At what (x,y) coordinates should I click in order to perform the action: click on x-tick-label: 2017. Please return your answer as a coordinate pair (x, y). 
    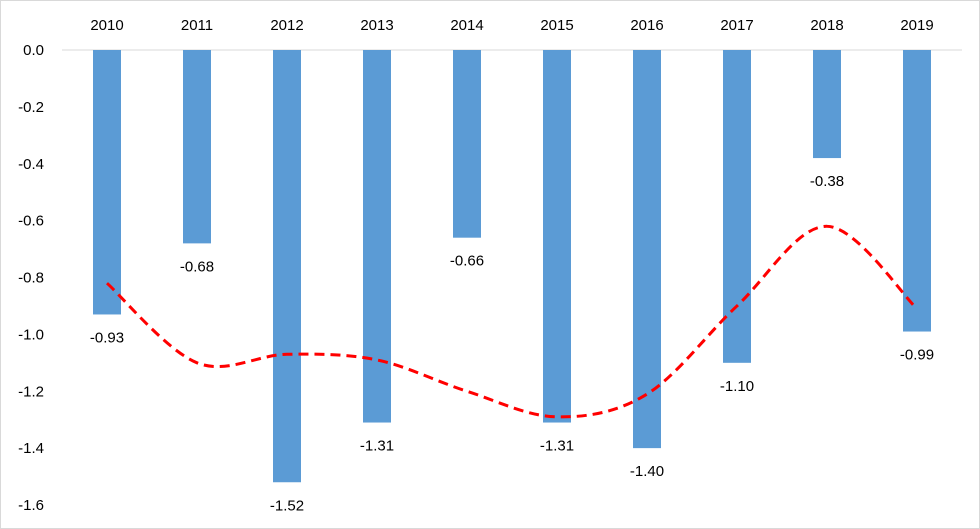
    Looking at the image, I should click on (736, 25).